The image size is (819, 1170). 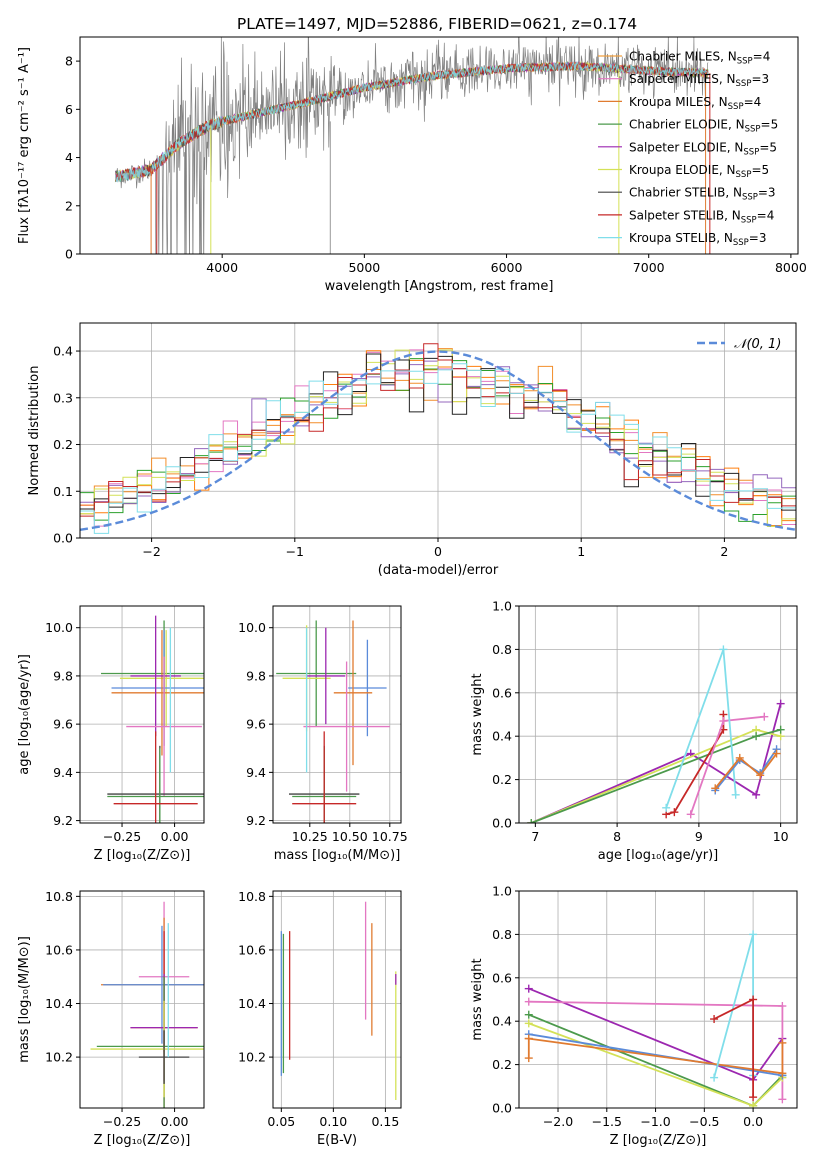 What do you see at coordinates (438, 570) in the screenshot?
I see `x-axis-label: (data-model)/error` at bounding box center [438, 570].